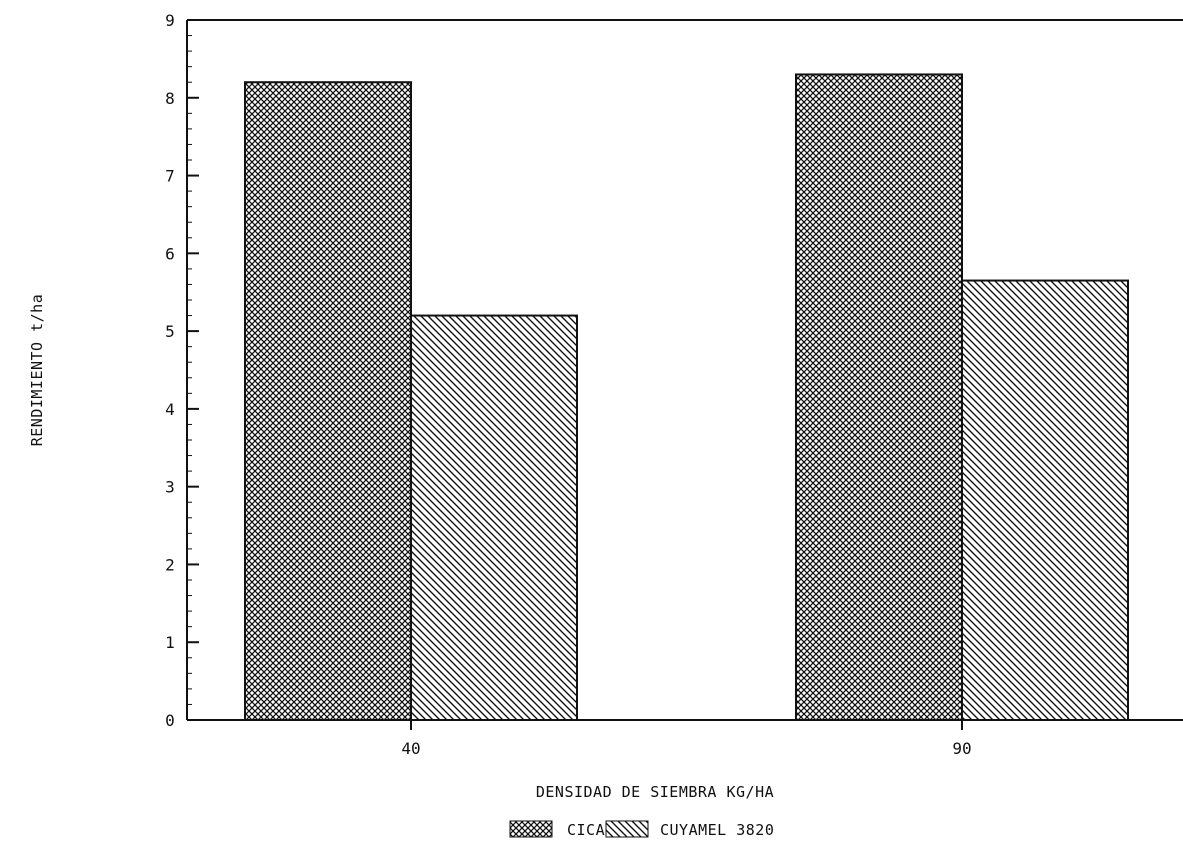  I want to click on y-tick-label: 5, so click(170, 331).